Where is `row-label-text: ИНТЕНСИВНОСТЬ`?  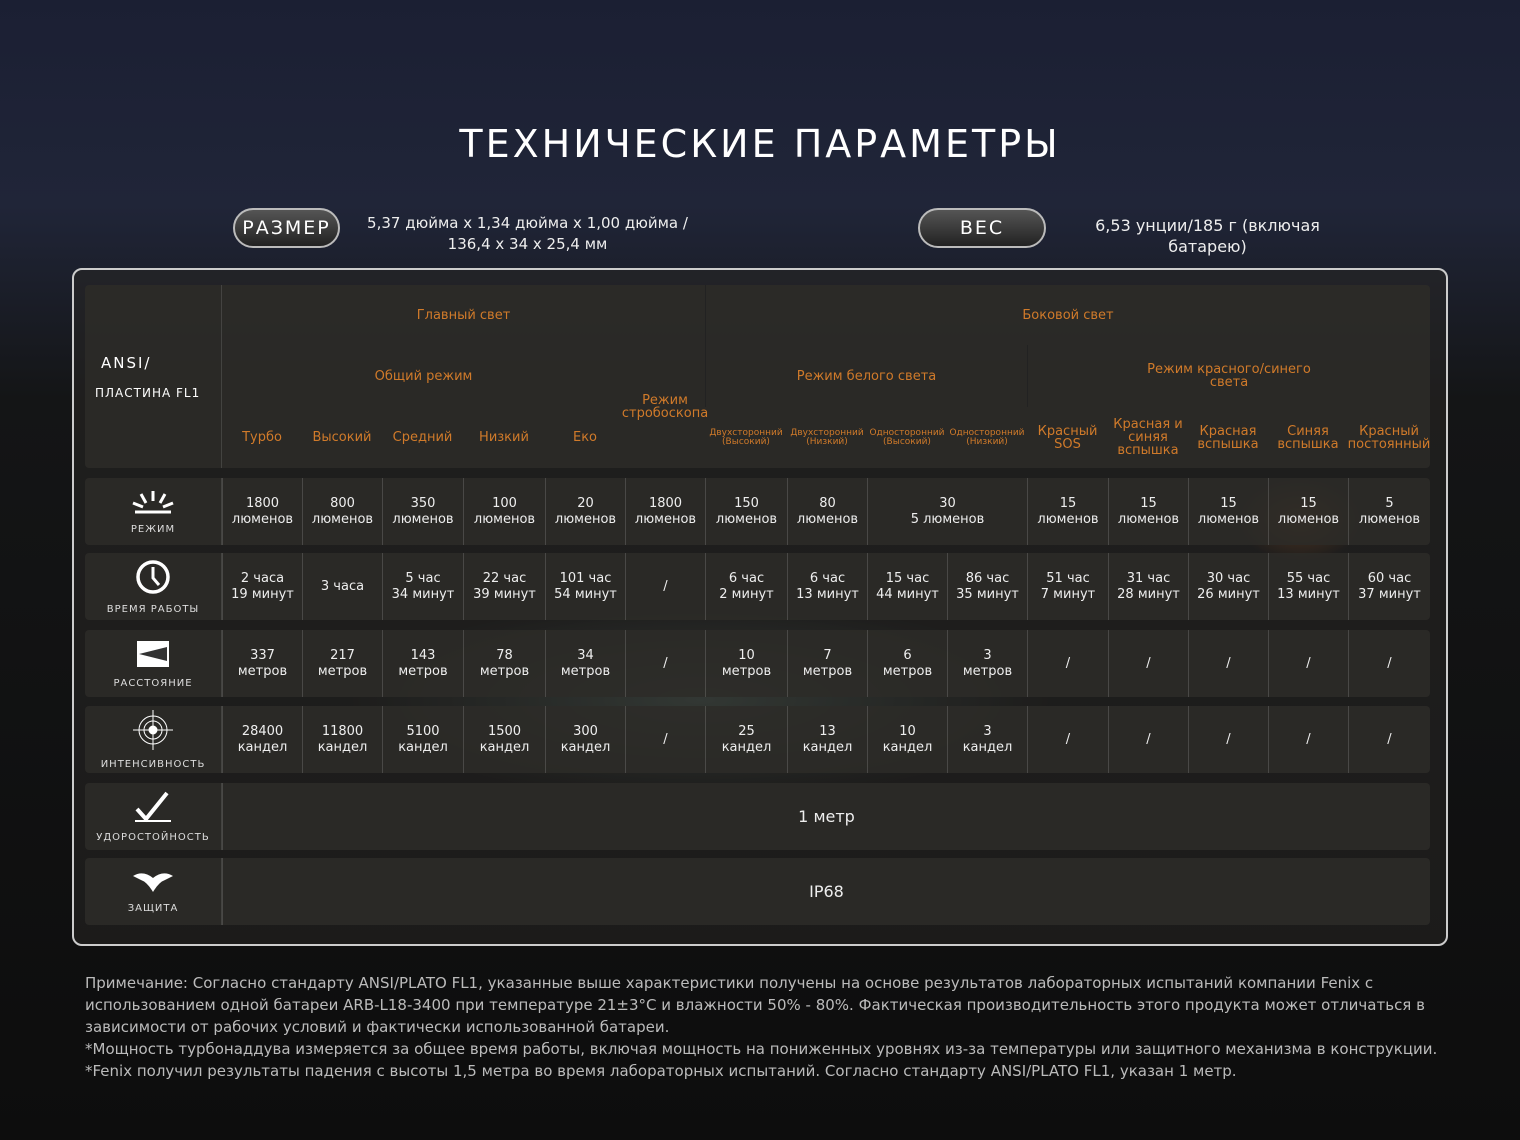
row-label-text: ИНТЕНСИВНОСТЬ is located at coordinates (153, 764).